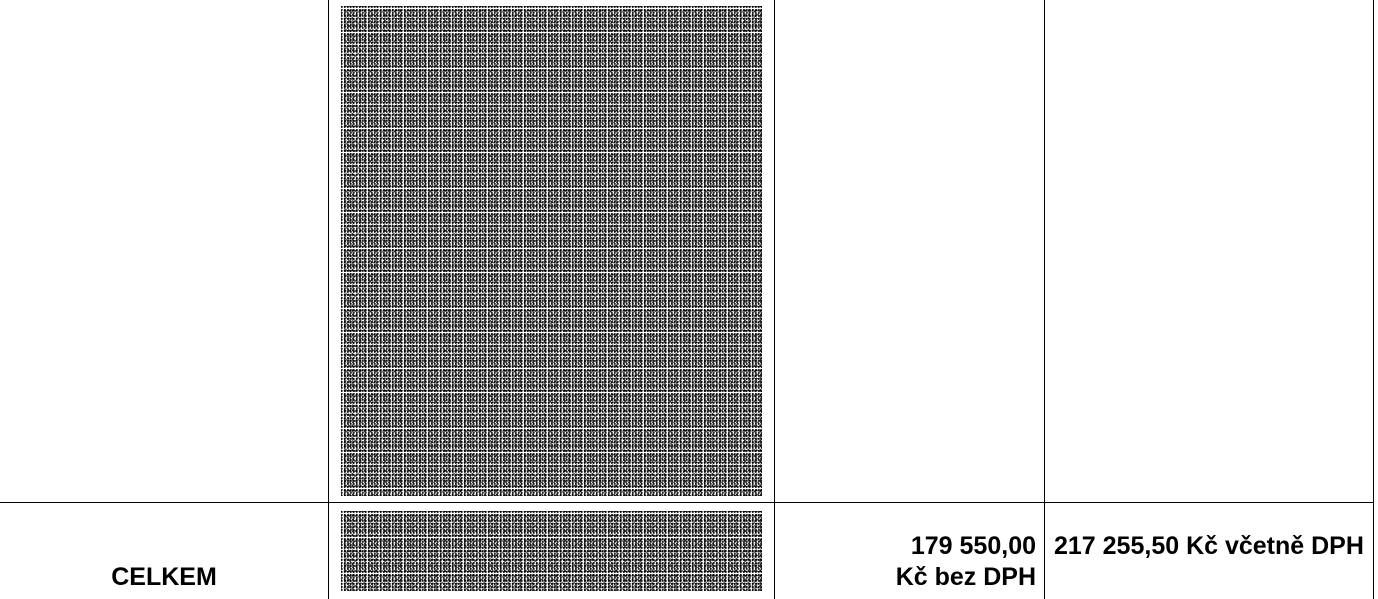 Image resolution: width=1378 pixels, height=599 pixels. Describe the element at coordinates (164, 577) in the screenshot. I see `total-label: CELKEM` at that location.